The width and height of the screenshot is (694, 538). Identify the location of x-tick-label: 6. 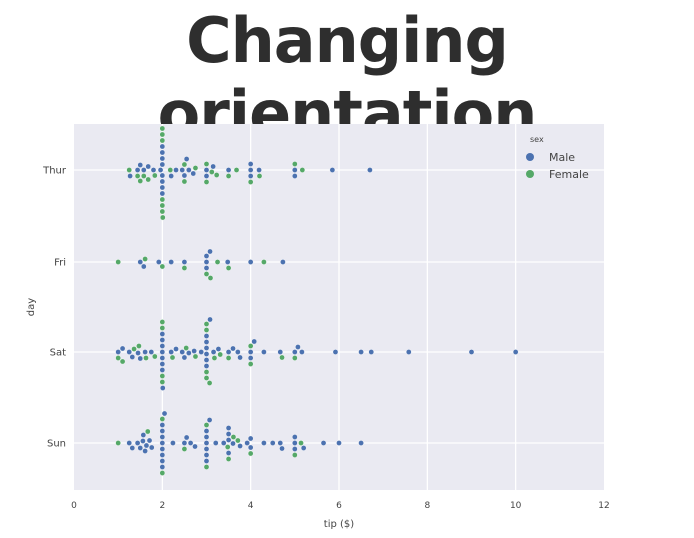
(339, 506).